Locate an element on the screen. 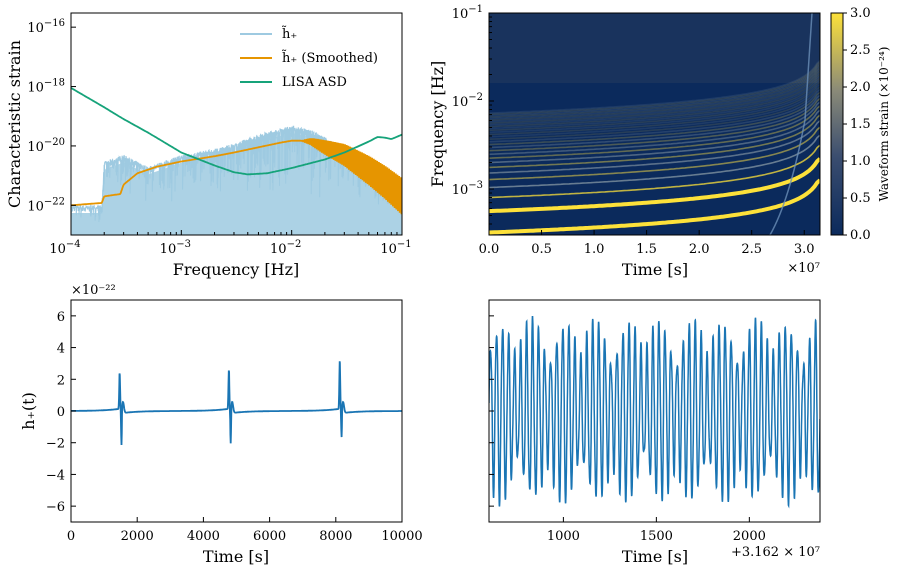 The height and width of the screenshot is (575, 897). x-tick-label: 1.0 is located at coordinates (594, 249).